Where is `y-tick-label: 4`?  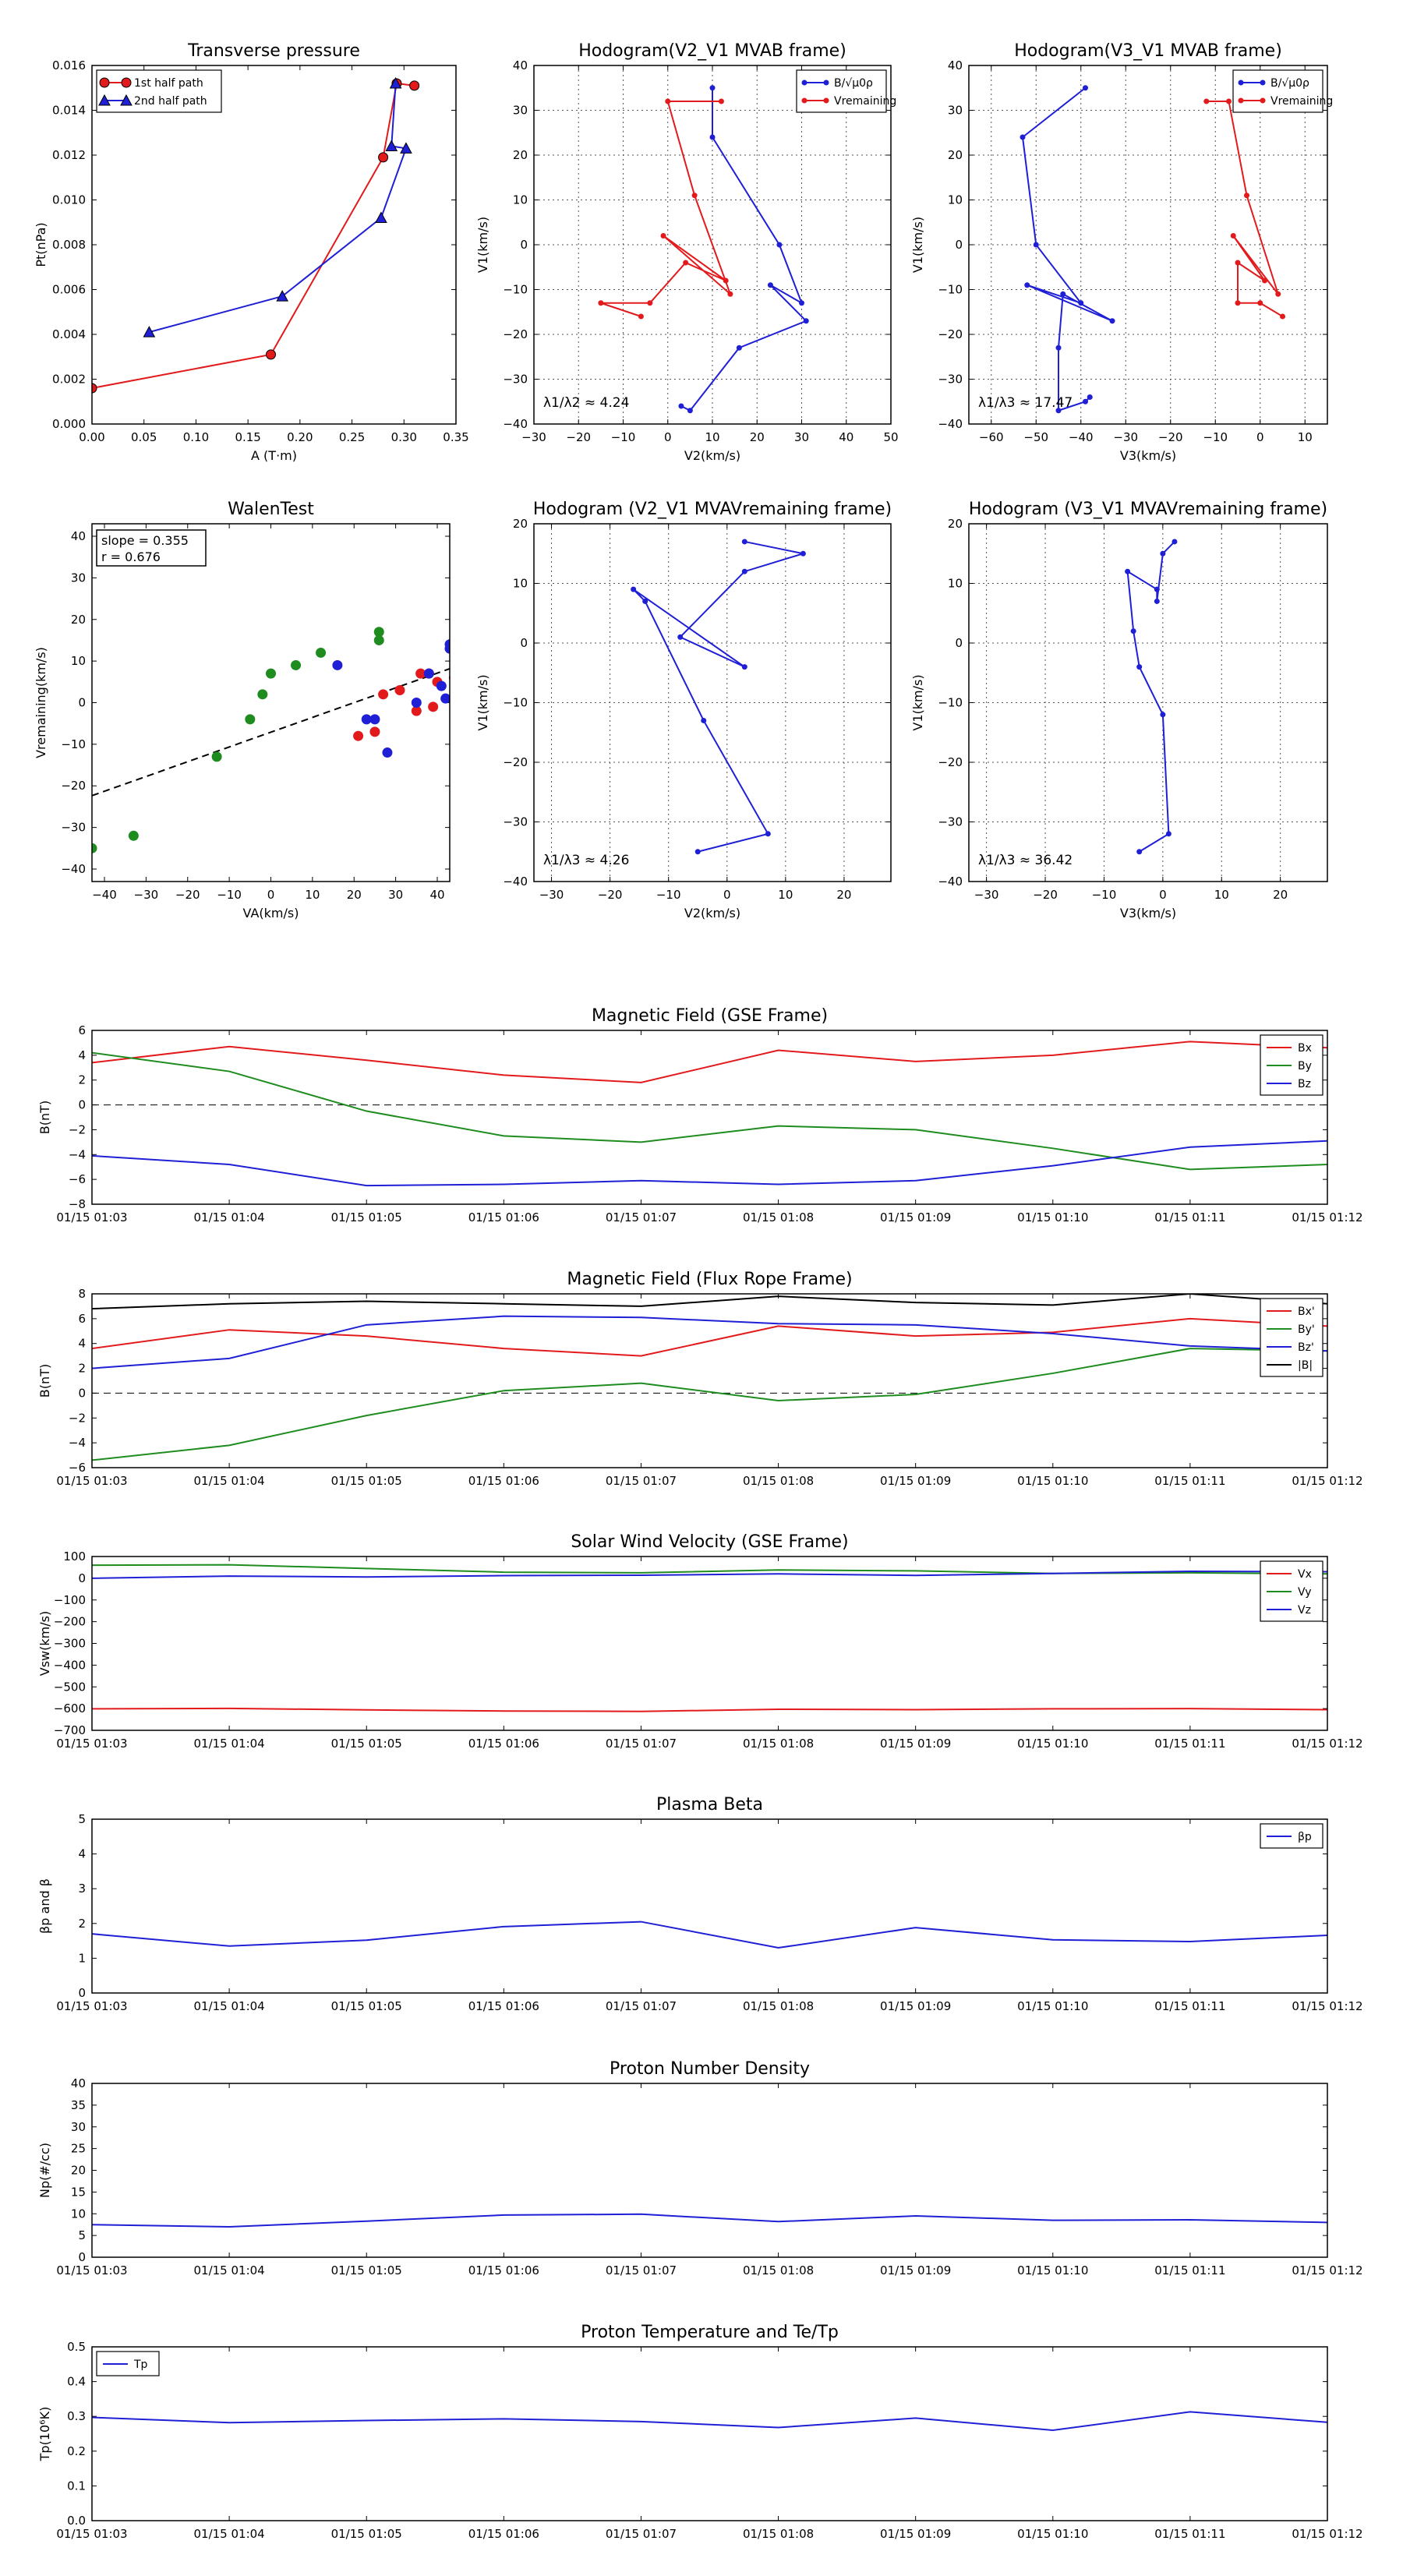
y-tick-label: 4 is located at coordinates (82, 1055).